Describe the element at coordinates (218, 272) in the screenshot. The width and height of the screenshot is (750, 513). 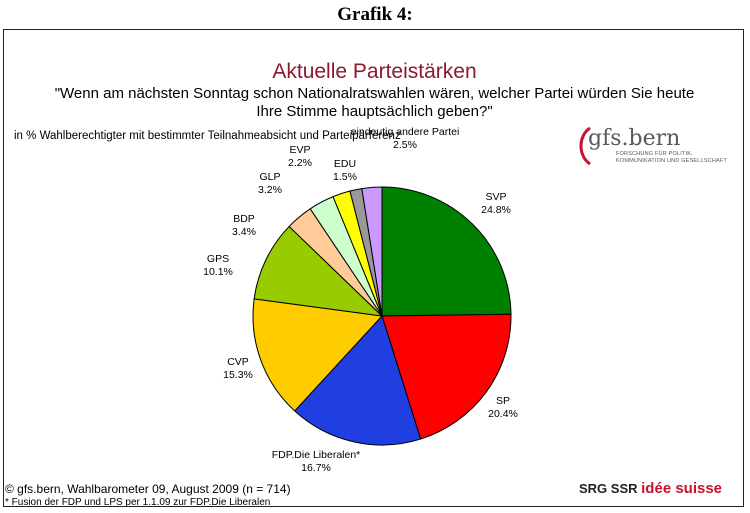
I see `slice-value-label: 10.1%` at that location.